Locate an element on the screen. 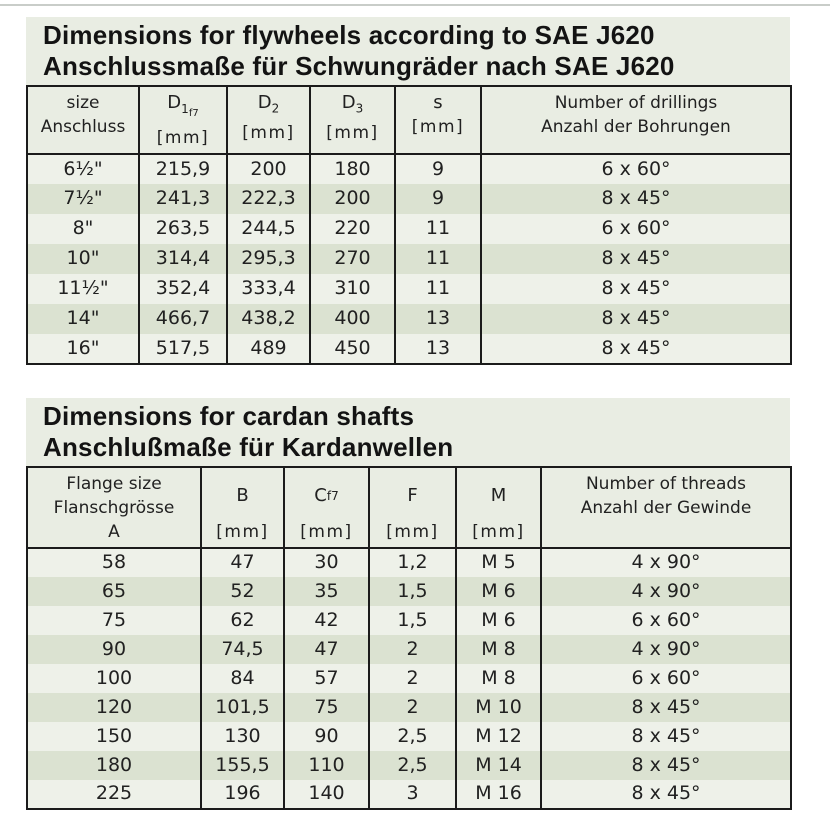  d3-symbol: D3 is located at coordinates (352, 104).